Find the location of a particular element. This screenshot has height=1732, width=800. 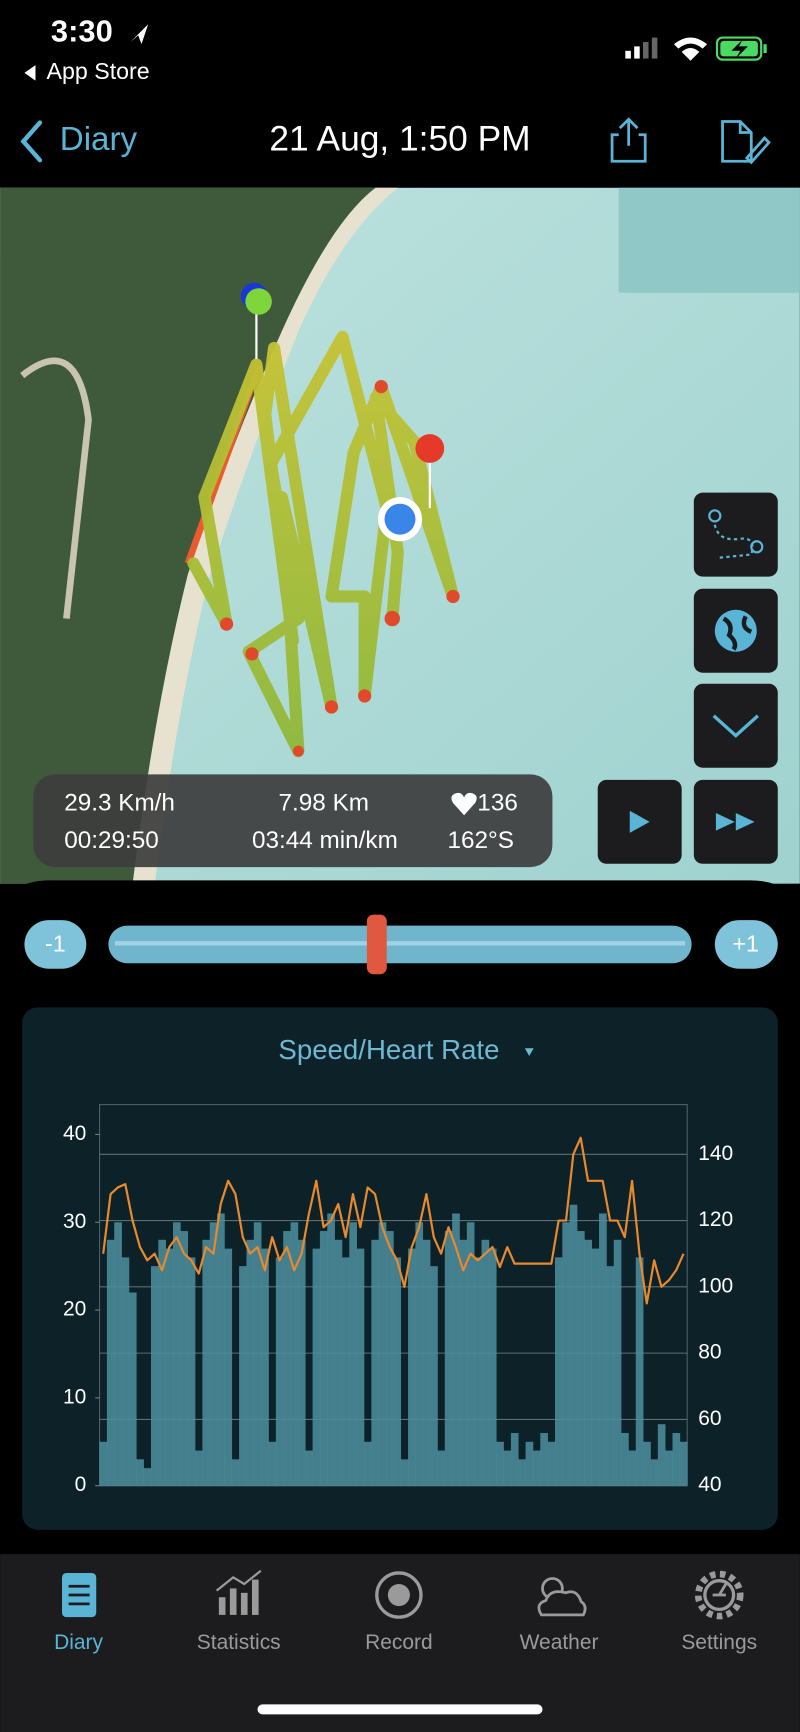

y2-tick-label: 140 is located at coordinates (715, 1153).